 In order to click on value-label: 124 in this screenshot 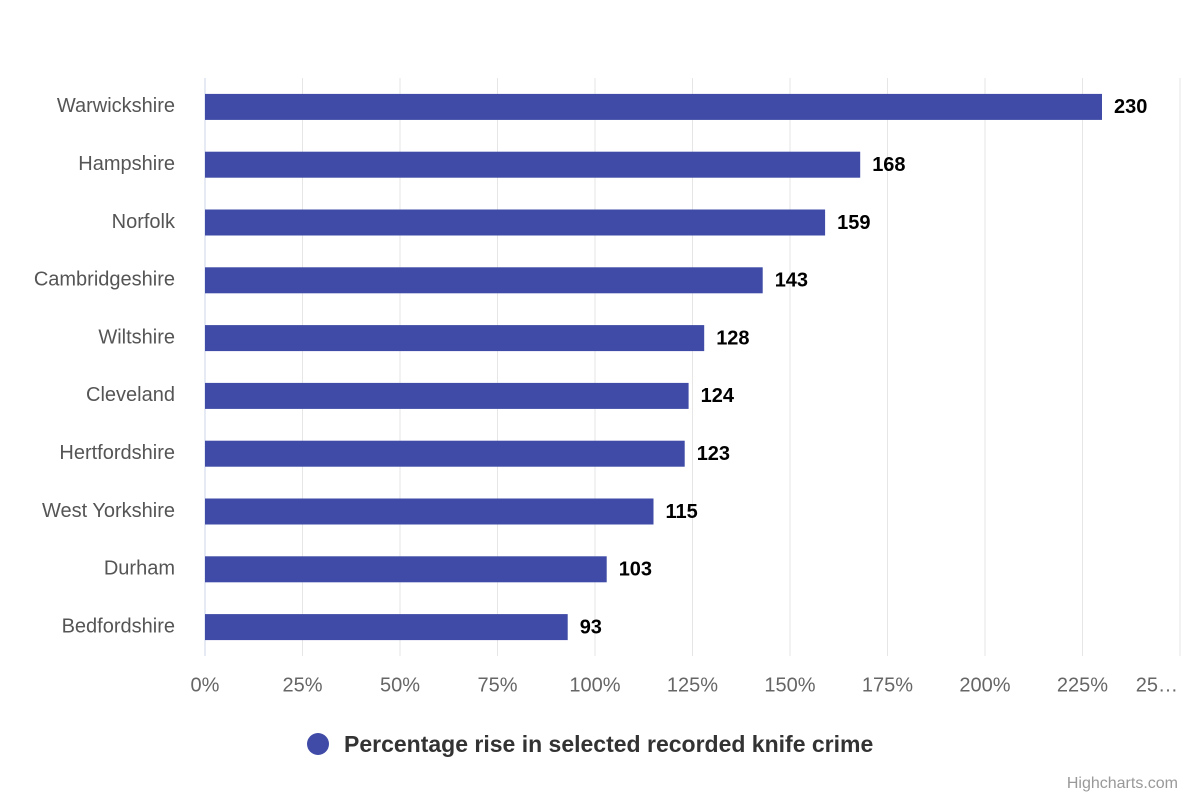, I will do `click(718, 396)`.